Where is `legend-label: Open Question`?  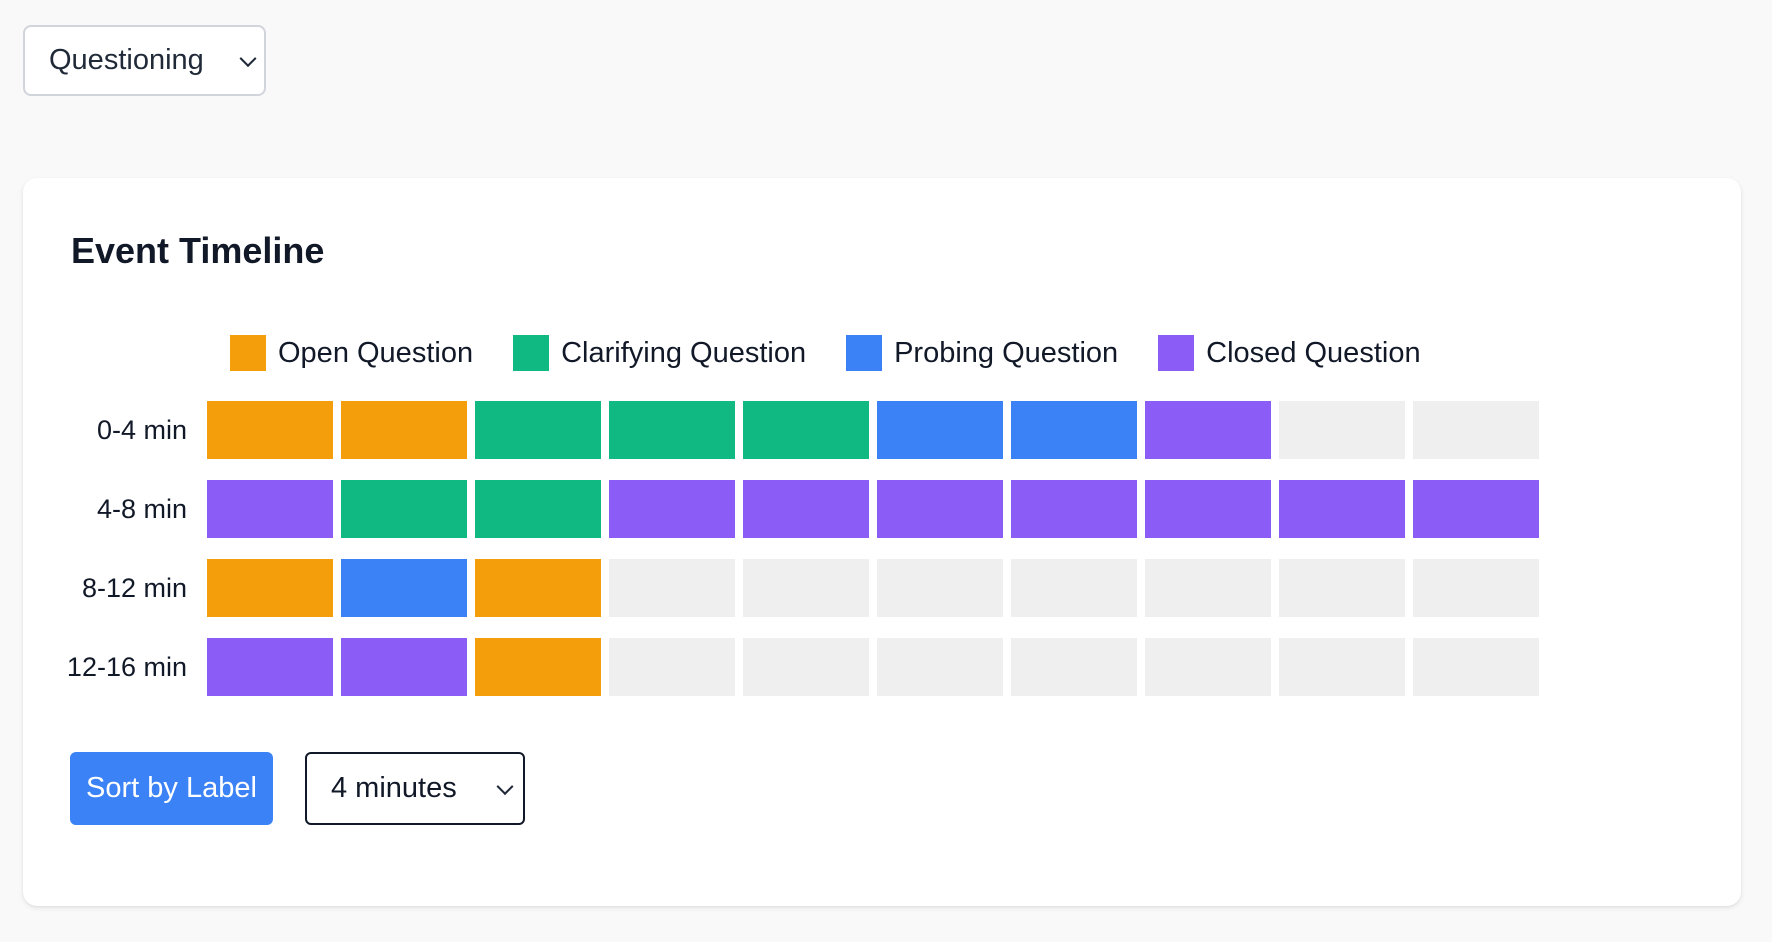 legend-label: Open Question is located at coordinates (376, 352).